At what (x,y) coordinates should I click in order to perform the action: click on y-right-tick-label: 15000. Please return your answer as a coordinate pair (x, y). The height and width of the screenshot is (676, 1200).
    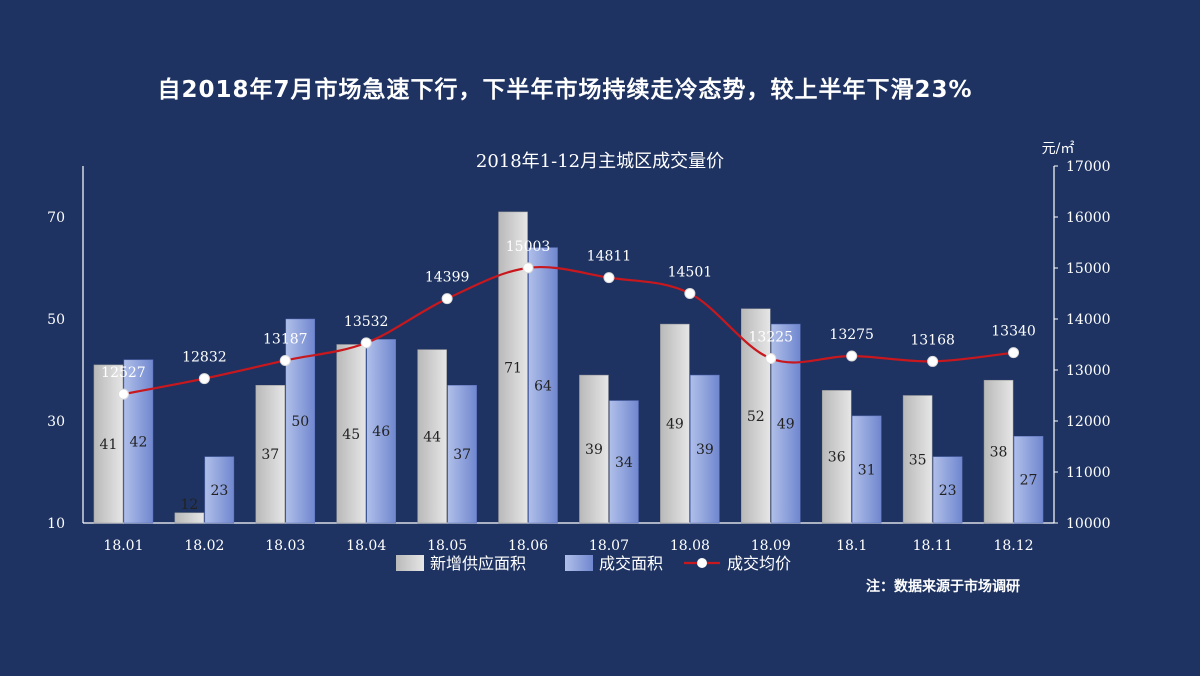
    Looking at the image, I should click on (1088, 269).